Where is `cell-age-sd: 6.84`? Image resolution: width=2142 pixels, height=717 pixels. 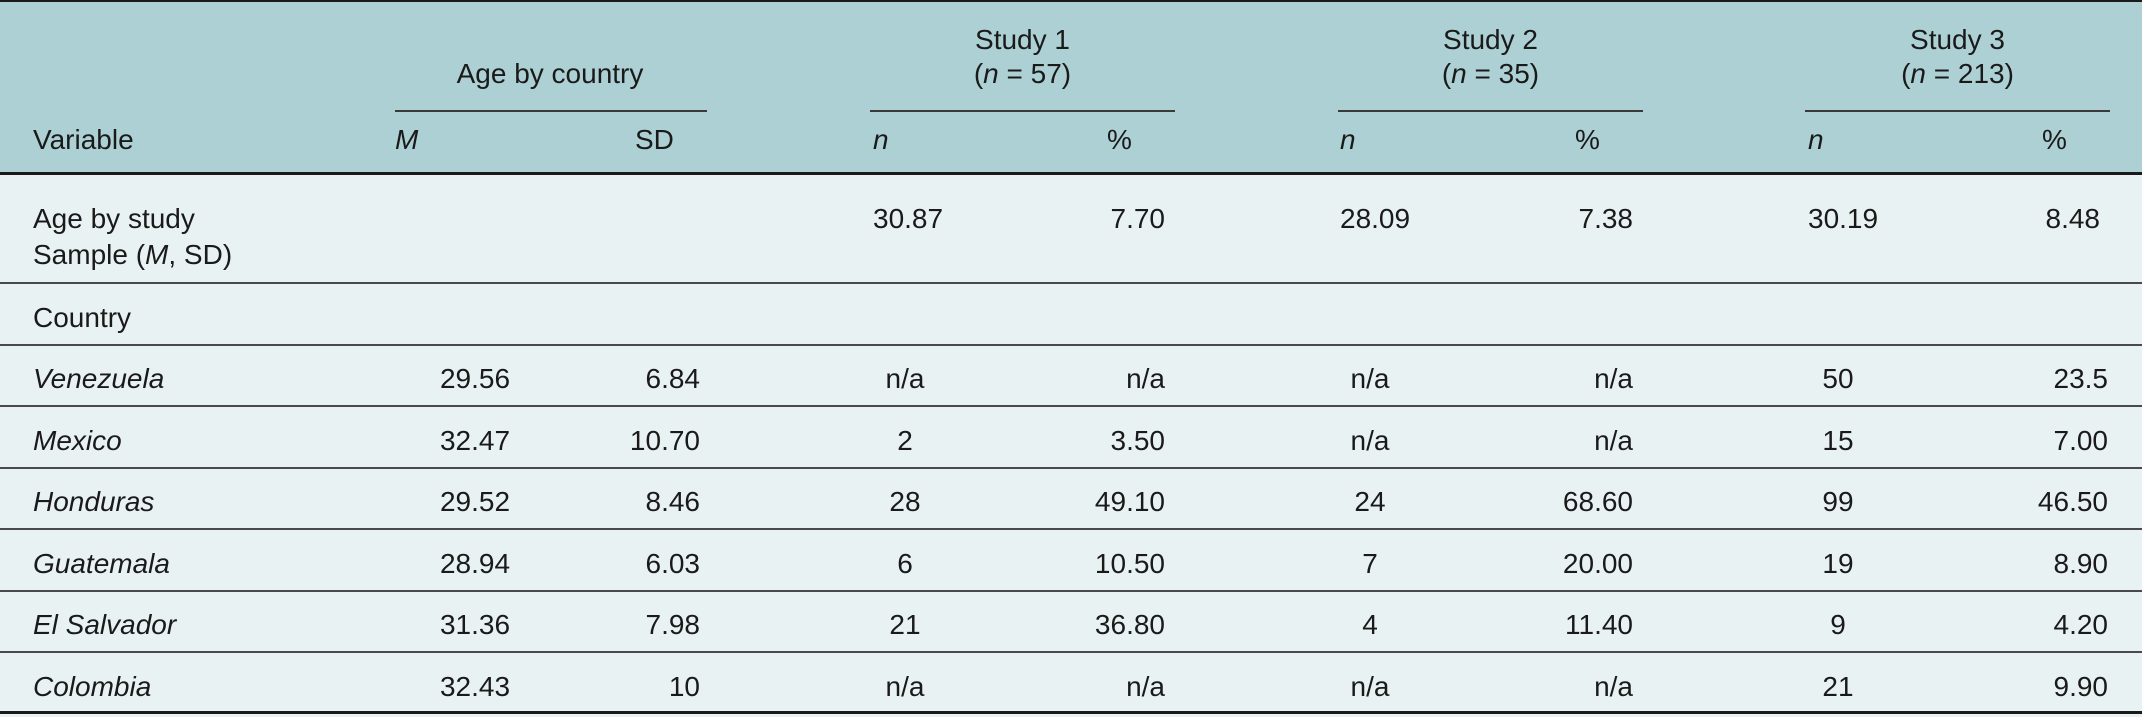 cell-age-sd: 6.84 is located at coordinates (673, 378).